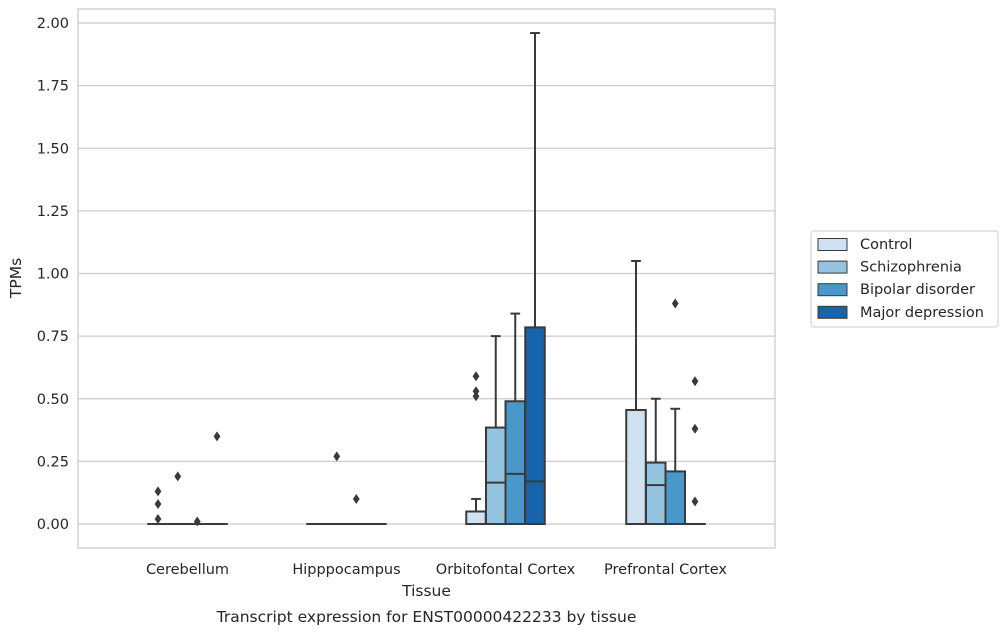 Image resolution: width=1007 pixels, height=634 pixels. I want to click on legend-label: Bipolar disorder, so click(917, 290).